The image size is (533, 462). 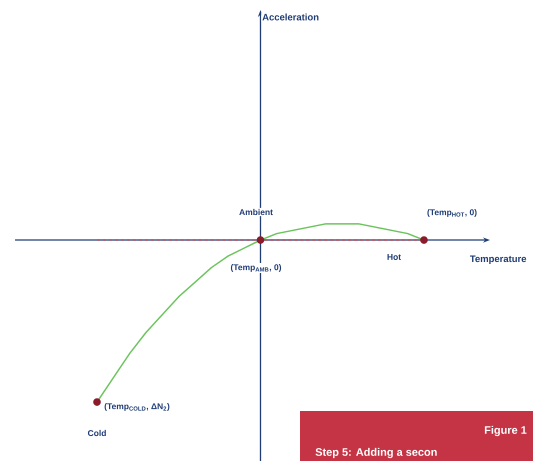 What do you see at coordinates (137, 407) in the screenshot?
I see `text: (Temp$_{COLD}$, ΔN$_{2}$)` at bounding box center [137, 407].